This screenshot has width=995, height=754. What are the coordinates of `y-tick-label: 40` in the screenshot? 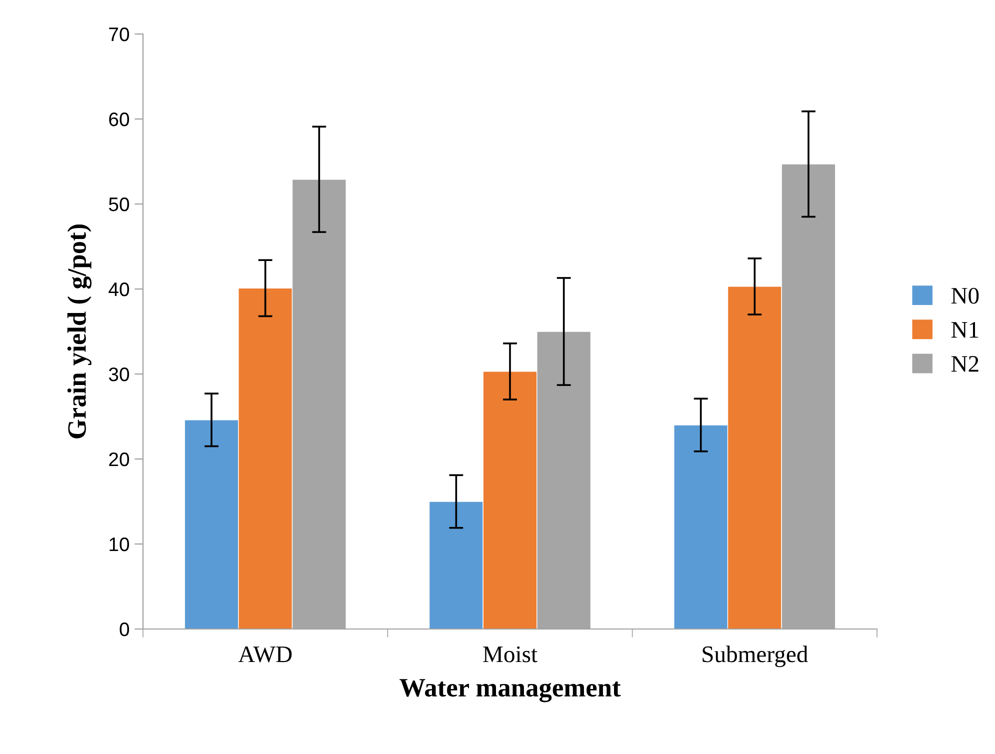 It's located at (119, 289).